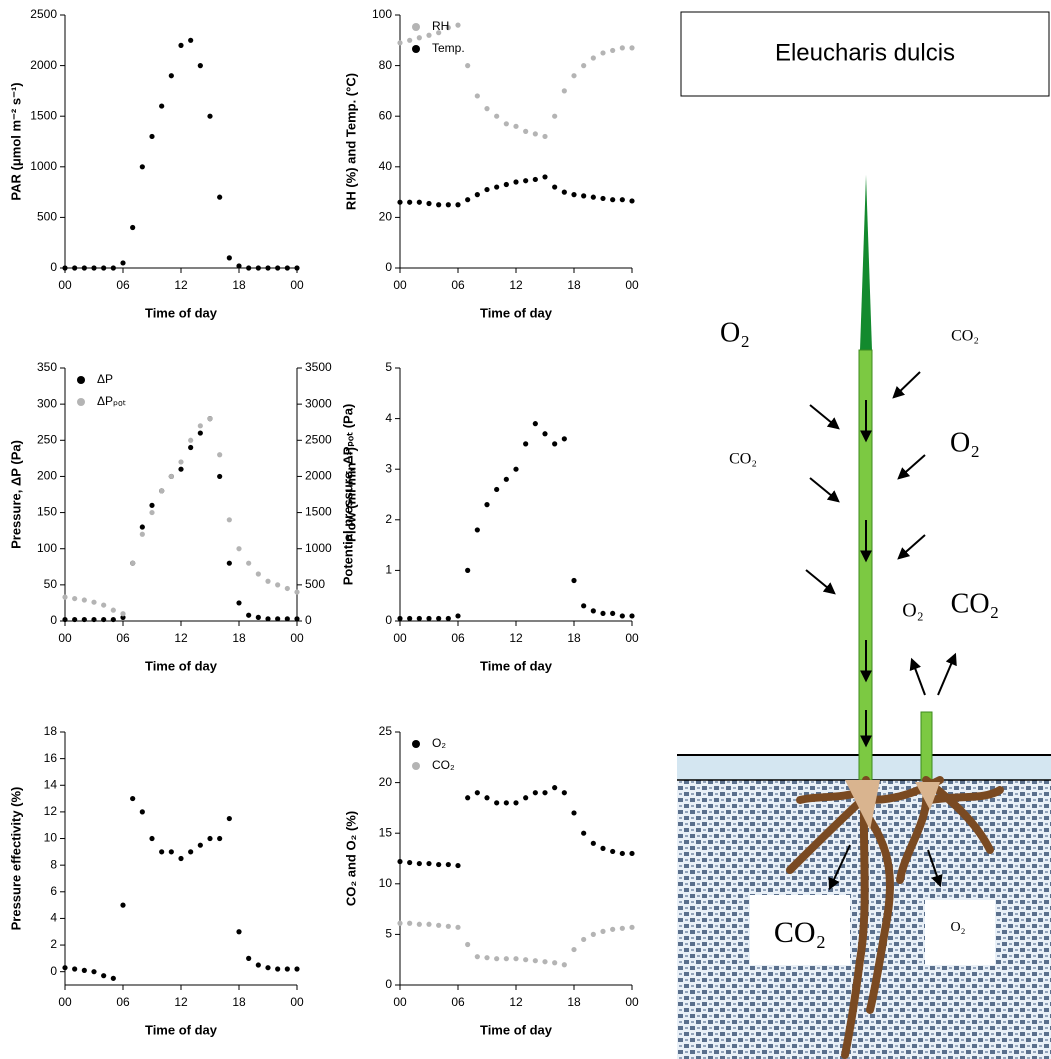 This screenshot has width=1051, height=1059. What do you see at coordinates (439, 743) in the screenshot?
I see `legend-label: O₂` at bounding box center [439, 743].